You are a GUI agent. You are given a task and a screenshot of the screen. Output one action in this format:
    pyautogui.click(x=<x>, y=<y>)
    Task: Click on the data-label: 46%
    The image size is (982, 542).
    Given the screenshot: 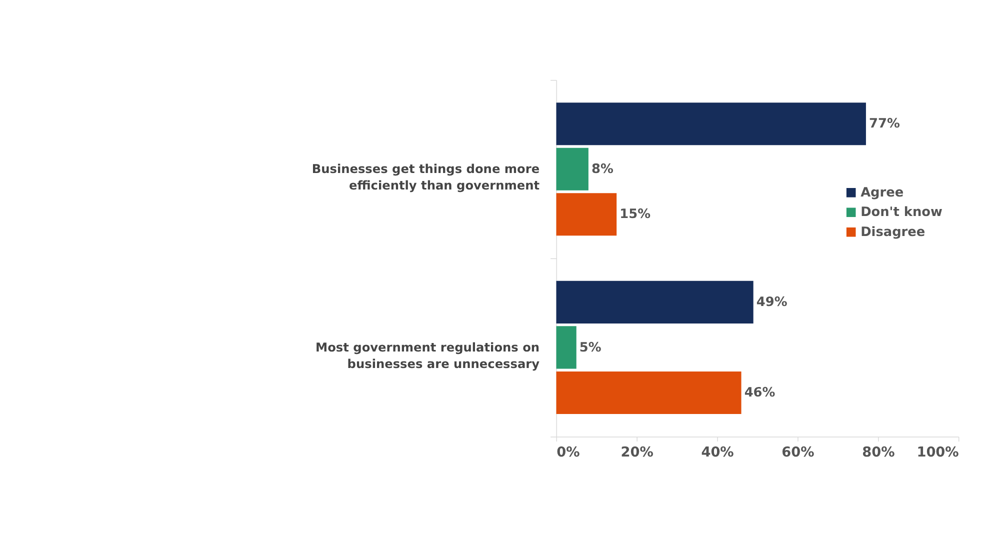 What is the action you would take?
    pyautogui.click(x=760, y=393)
    